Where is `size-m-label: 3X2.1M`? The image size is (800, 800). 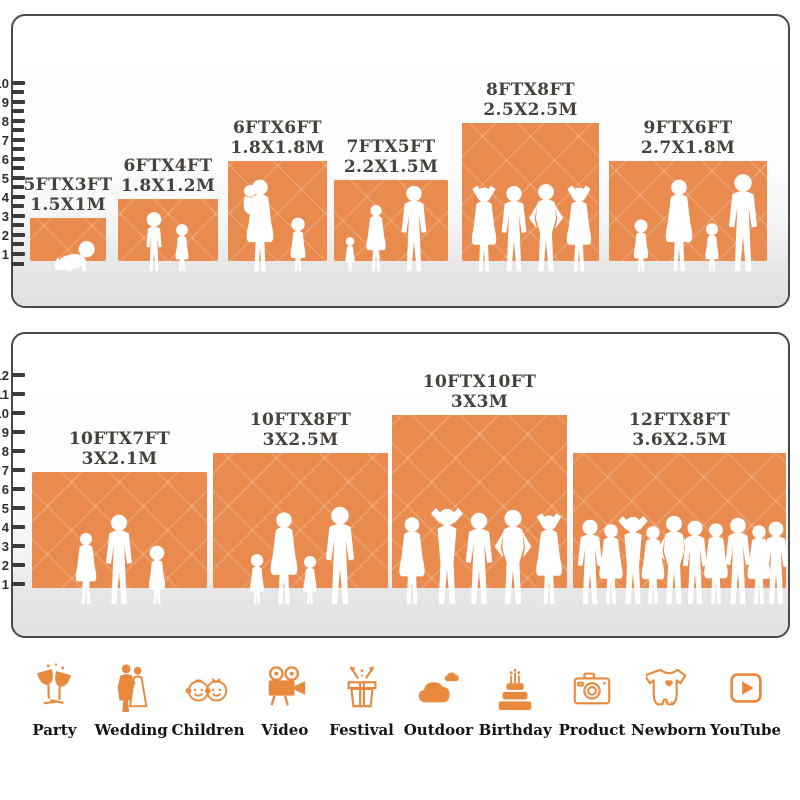
size-m-label: 3X2.1M is located at coordinates (119, 459).